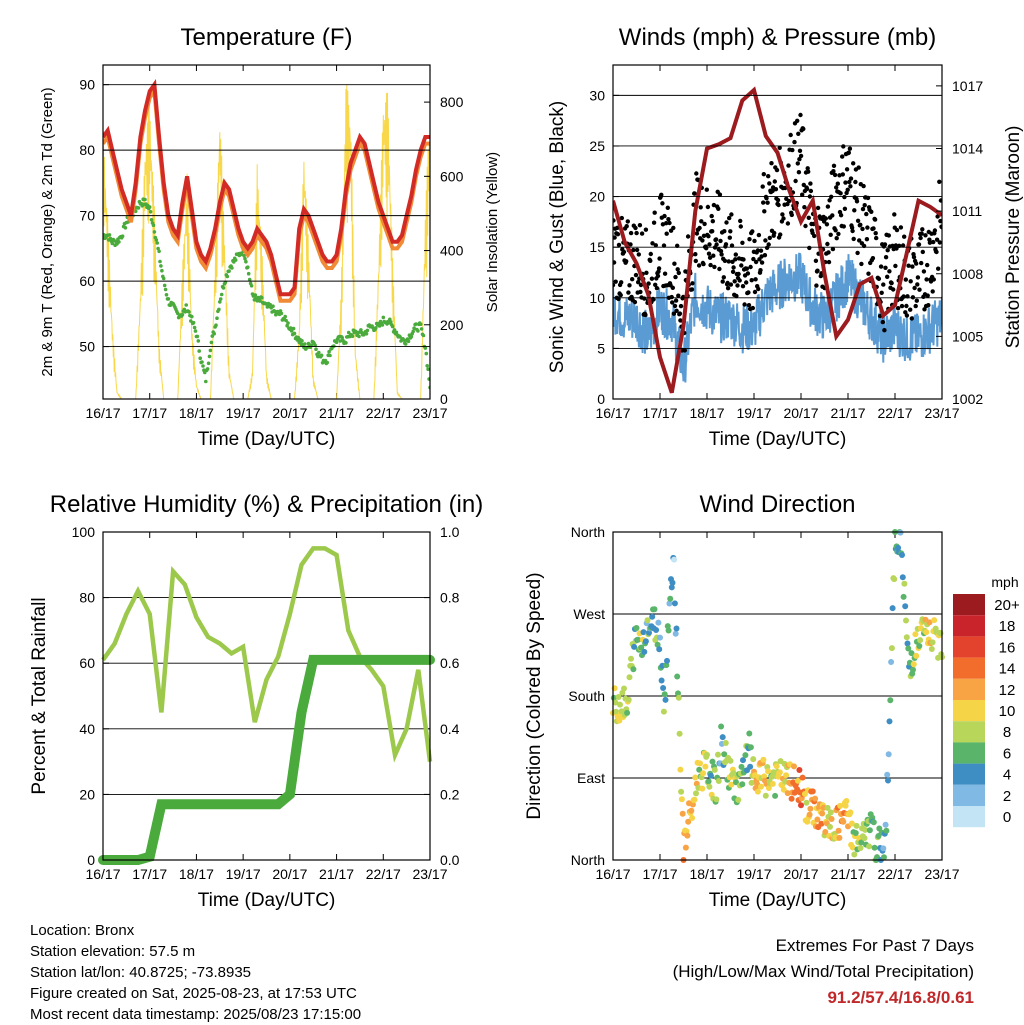  What do you see at coordinates (557, 237) in the screenshot?
I see `winds-ylabel: Sonic Wind & Gust (Blue, Black)` at bounding box center [557, 237].